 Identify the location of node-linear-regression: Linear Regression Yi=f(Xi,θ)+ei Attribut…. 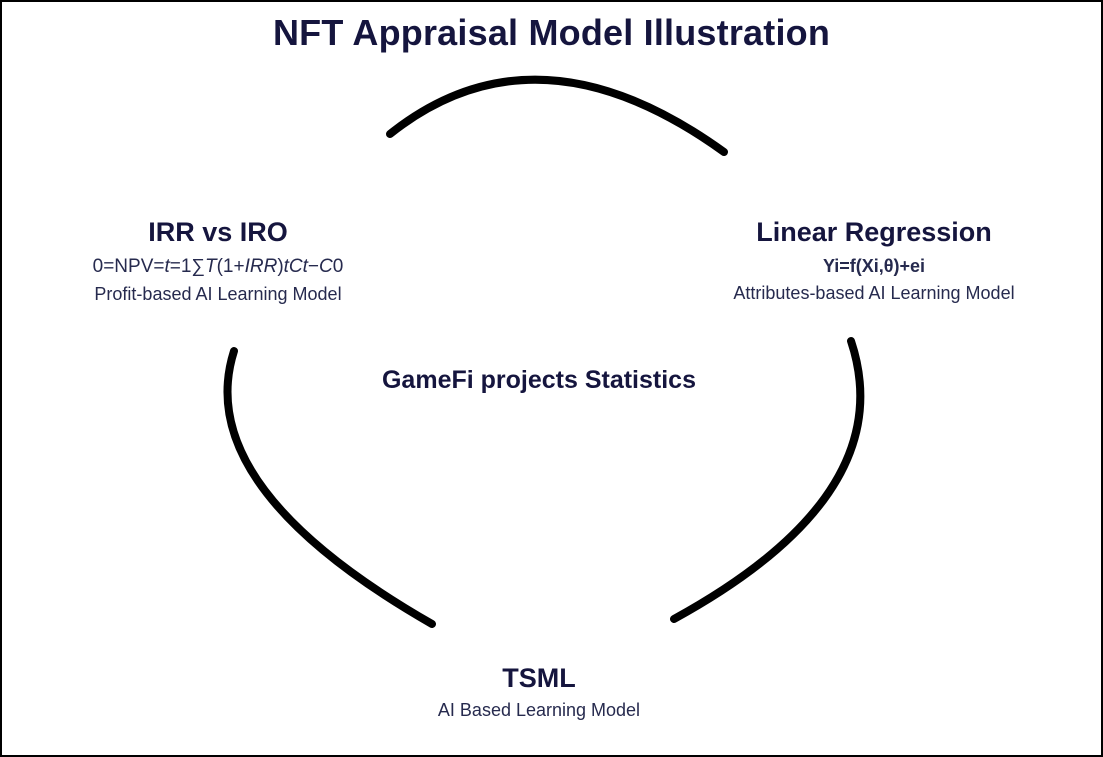
(874, 261).